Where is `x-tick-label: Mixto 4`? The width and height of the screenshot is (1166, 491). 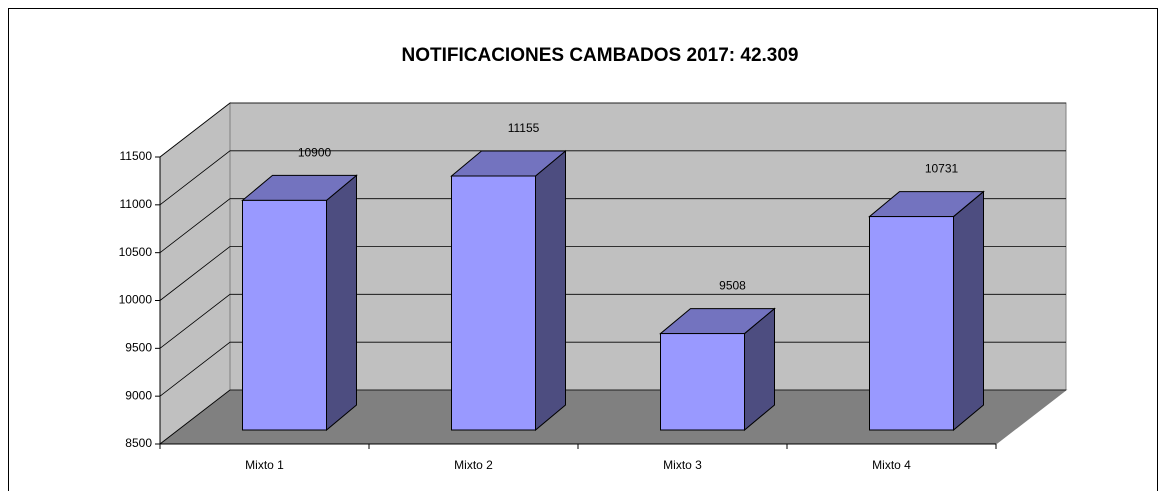
x-tick-label: Mixto 4 is located at coordinates (891, 465).